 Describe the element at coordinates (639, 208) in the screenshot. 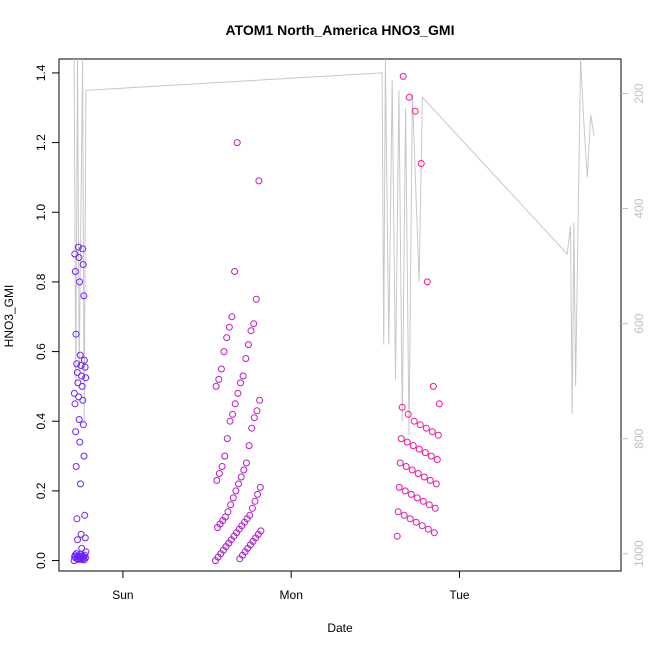

I see `right-tick-label: 400` at that location.